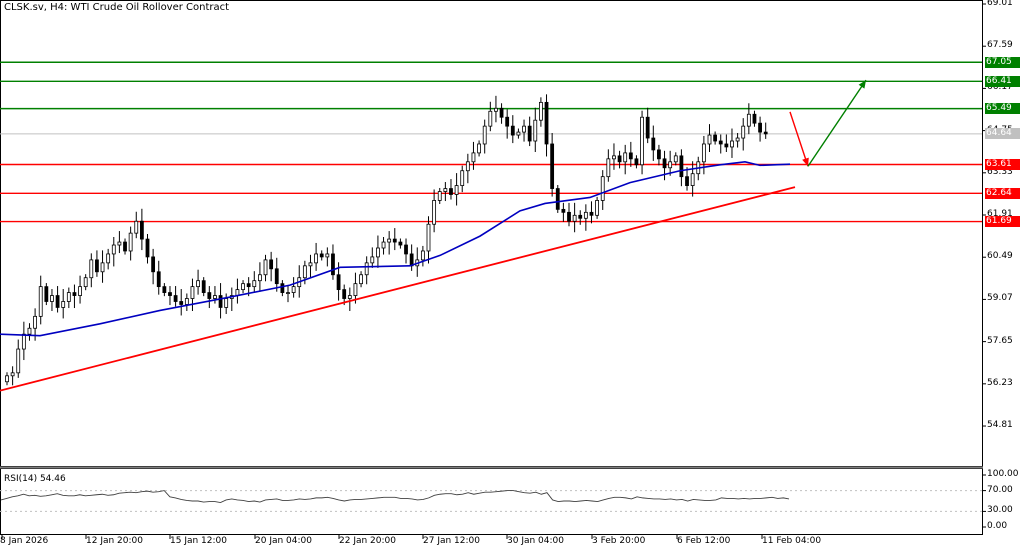 This screenshot has width=1024, height=550. What do you see at coordinates (799, 139) in the screenshot?
I see `bearish-forecast-arrow` at bounding box center [799, 139].